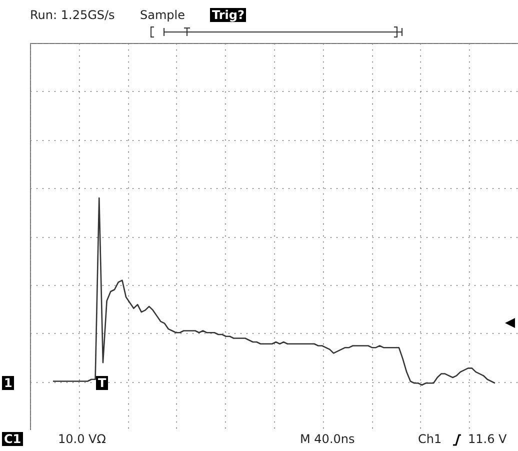  Describe the element at coordinates (72, 15) in the screenshot. I see `text: Run: 1.25GS/s` at that location.